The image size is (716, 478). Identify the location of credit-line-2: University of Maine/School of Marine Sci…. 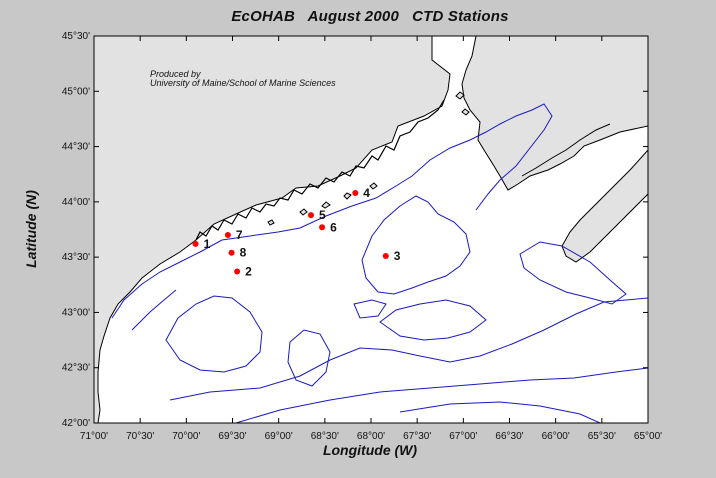
(243, 83).